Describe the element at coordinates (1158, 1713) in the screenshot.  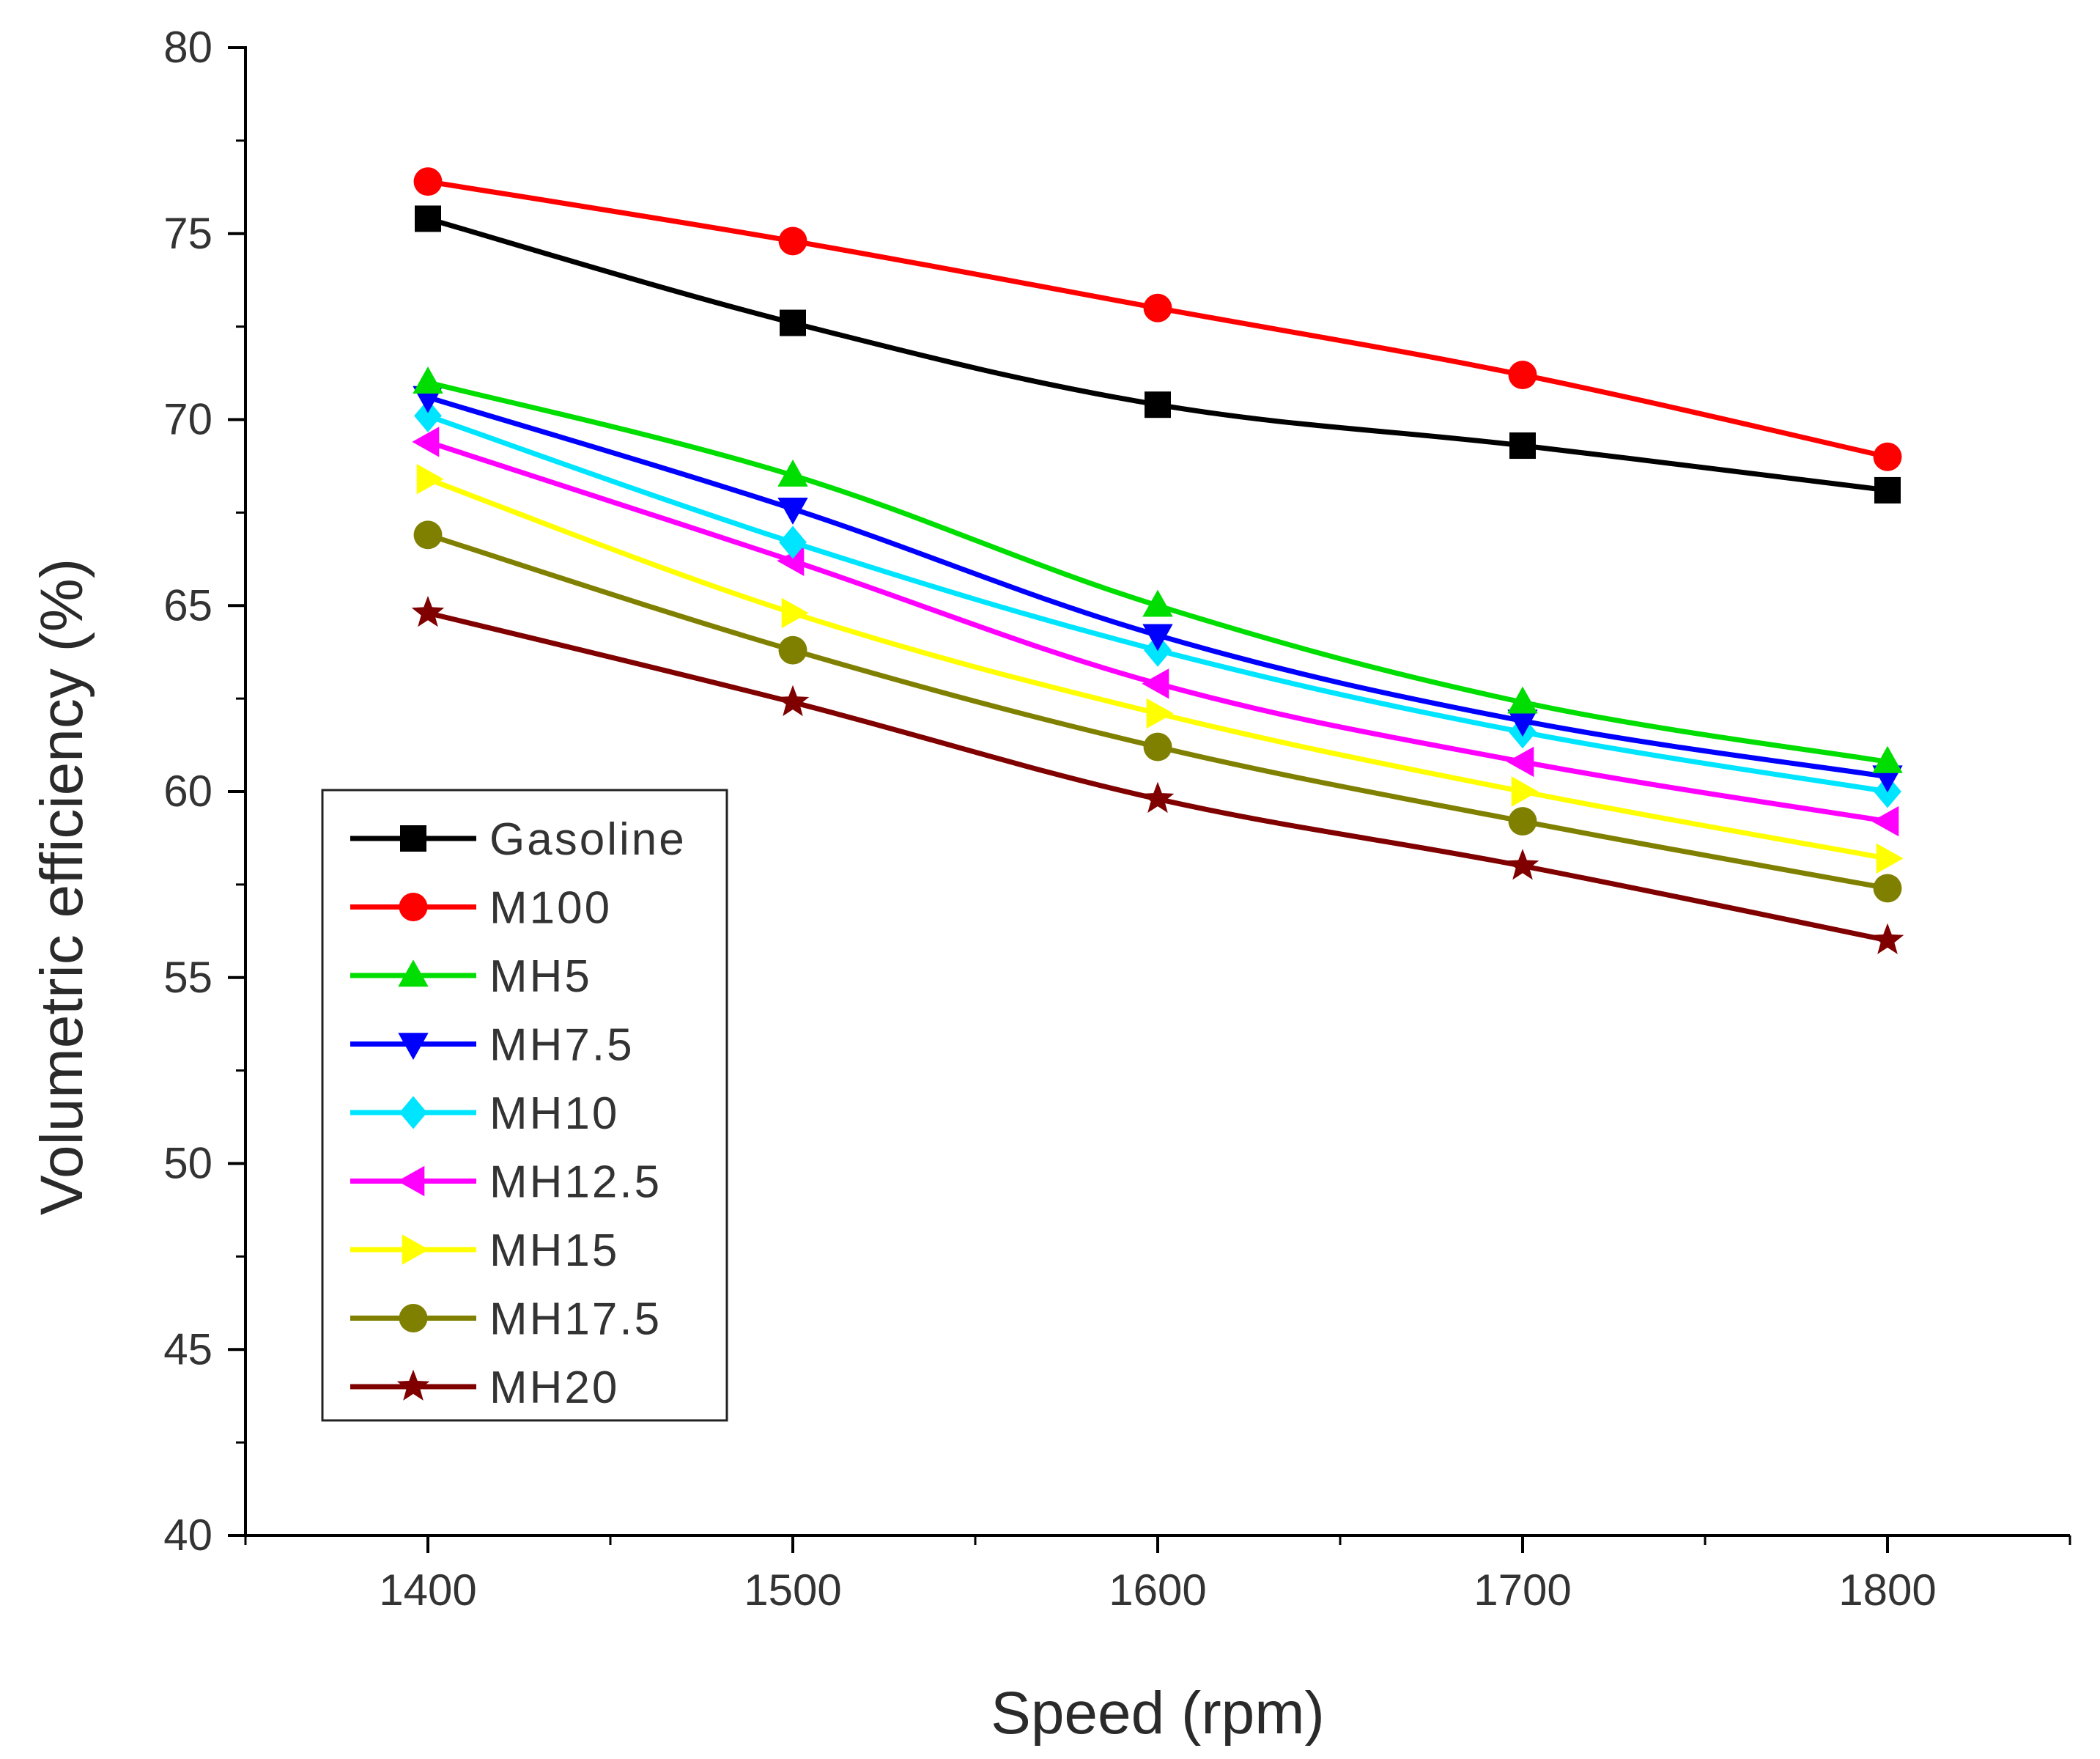
I see `x-axis-title: Speed (rpm)` at that location.